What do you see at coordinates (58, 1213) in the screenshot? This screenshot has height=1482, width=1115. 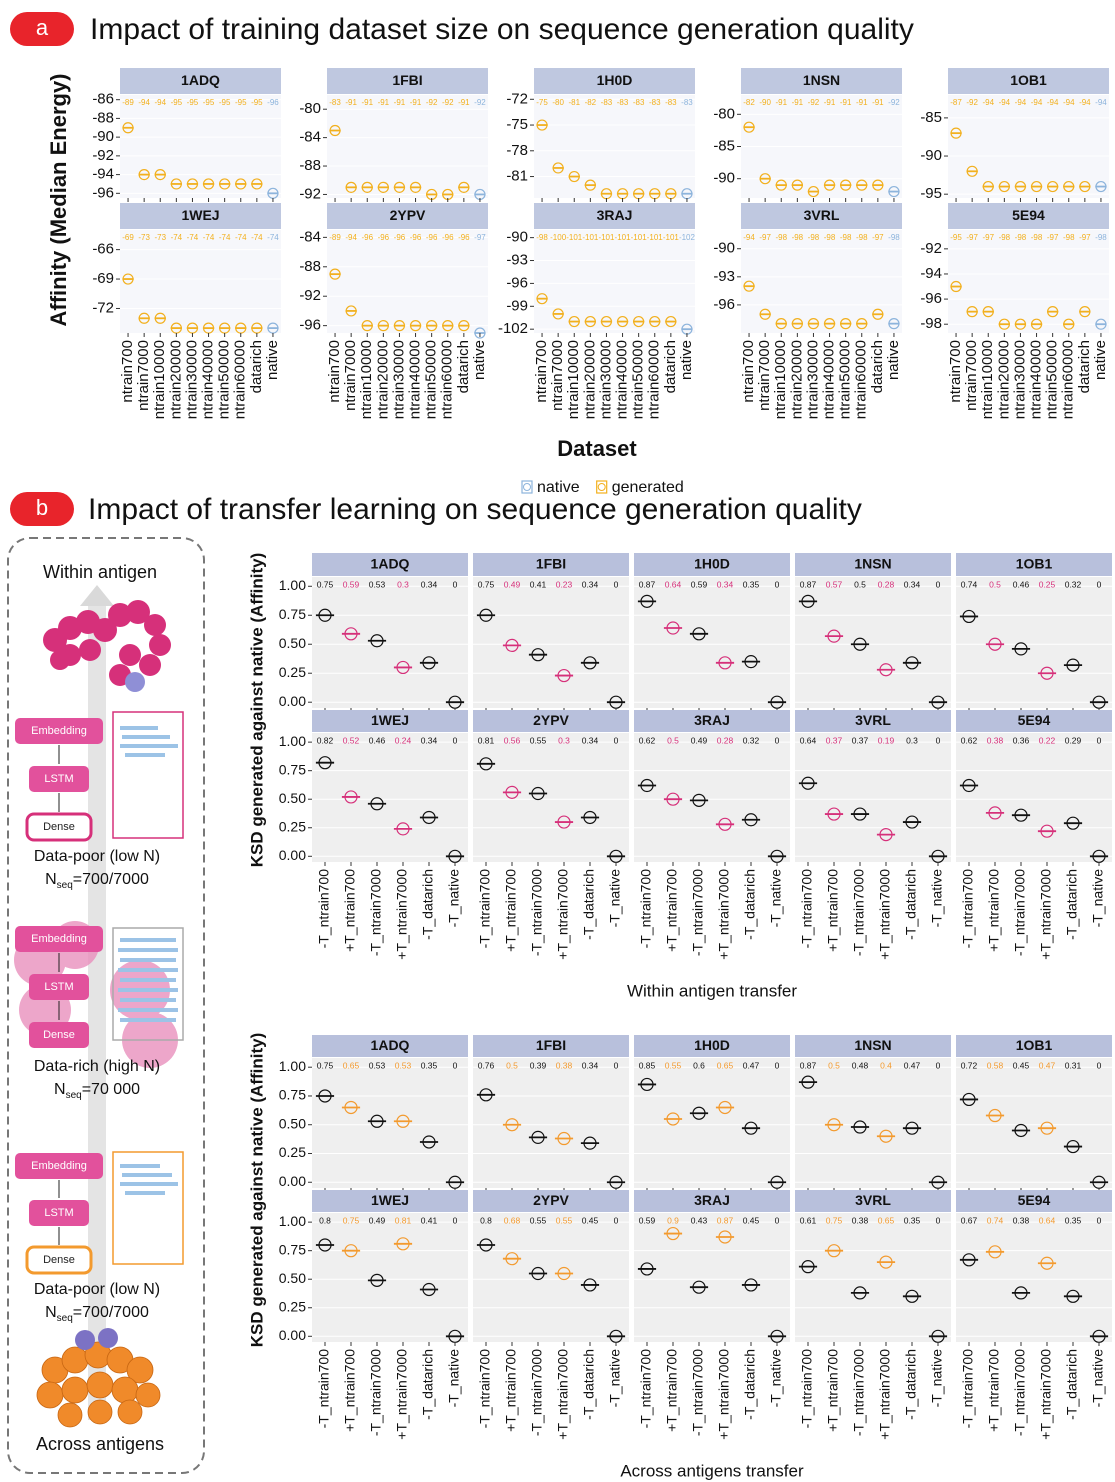 I see `layer-label: LSTM` at bounding box center [58, 1213].